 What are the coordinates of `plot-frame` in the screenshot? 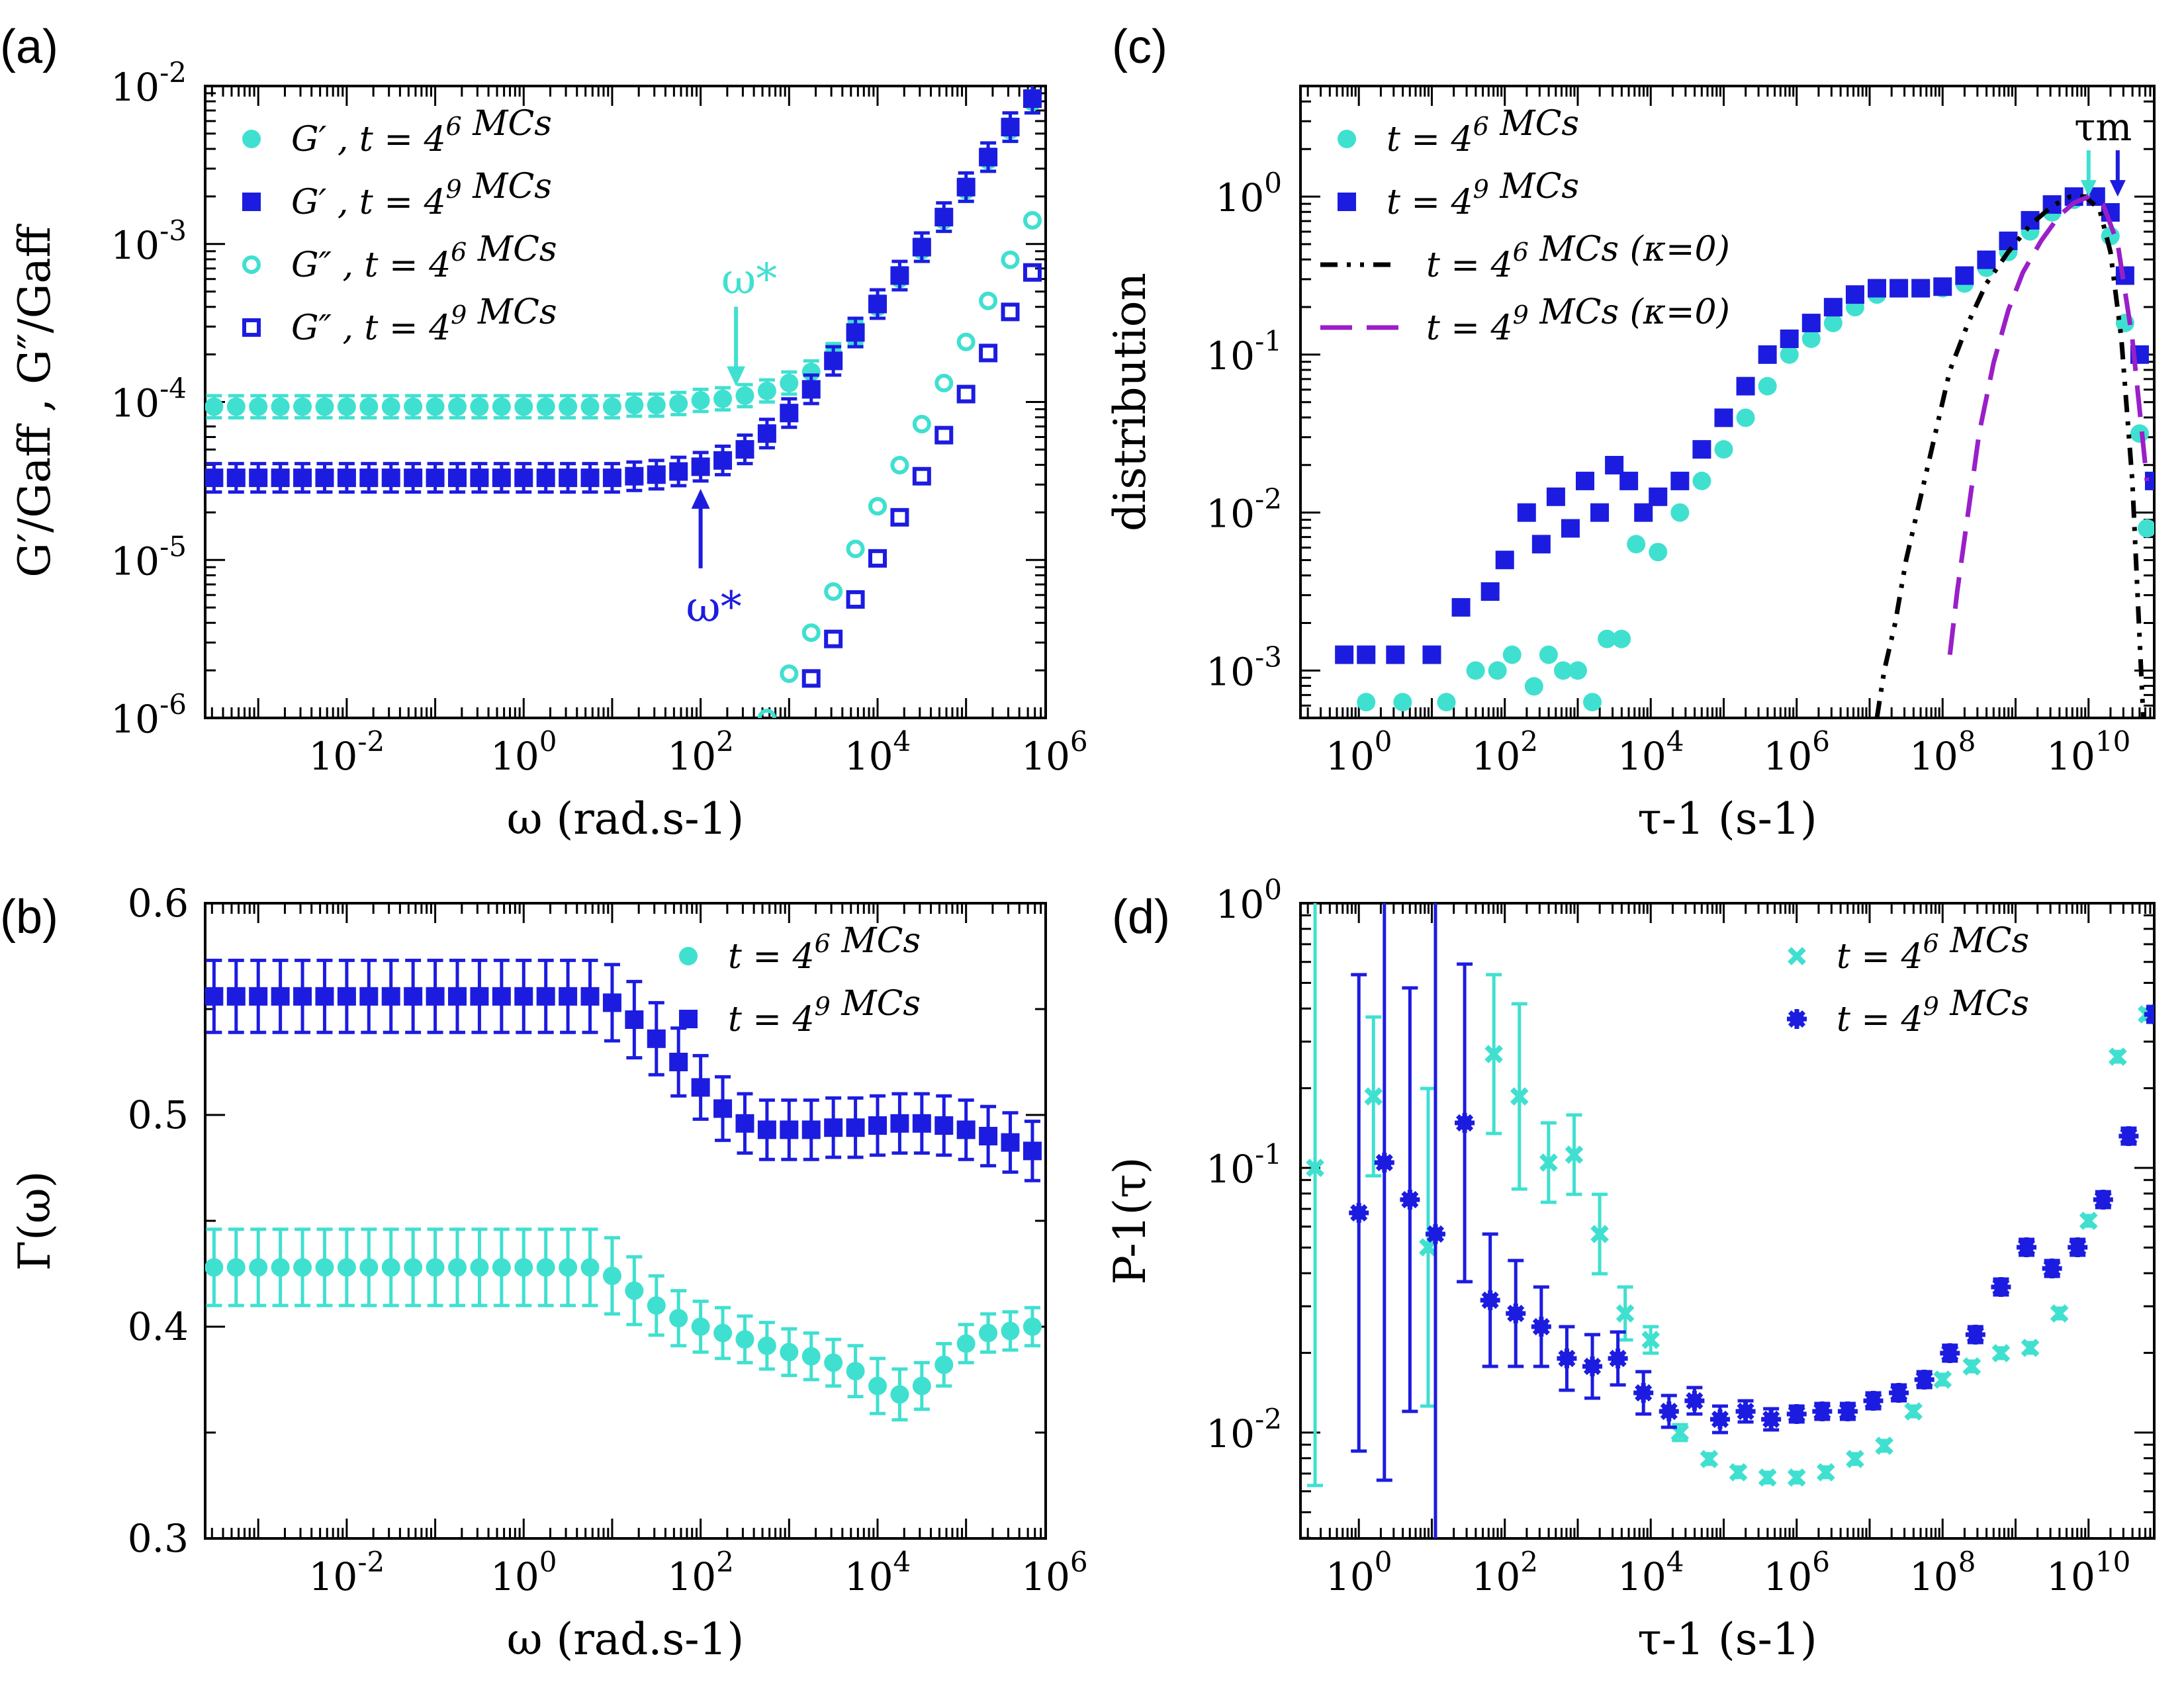 It's located at (1727, 402).